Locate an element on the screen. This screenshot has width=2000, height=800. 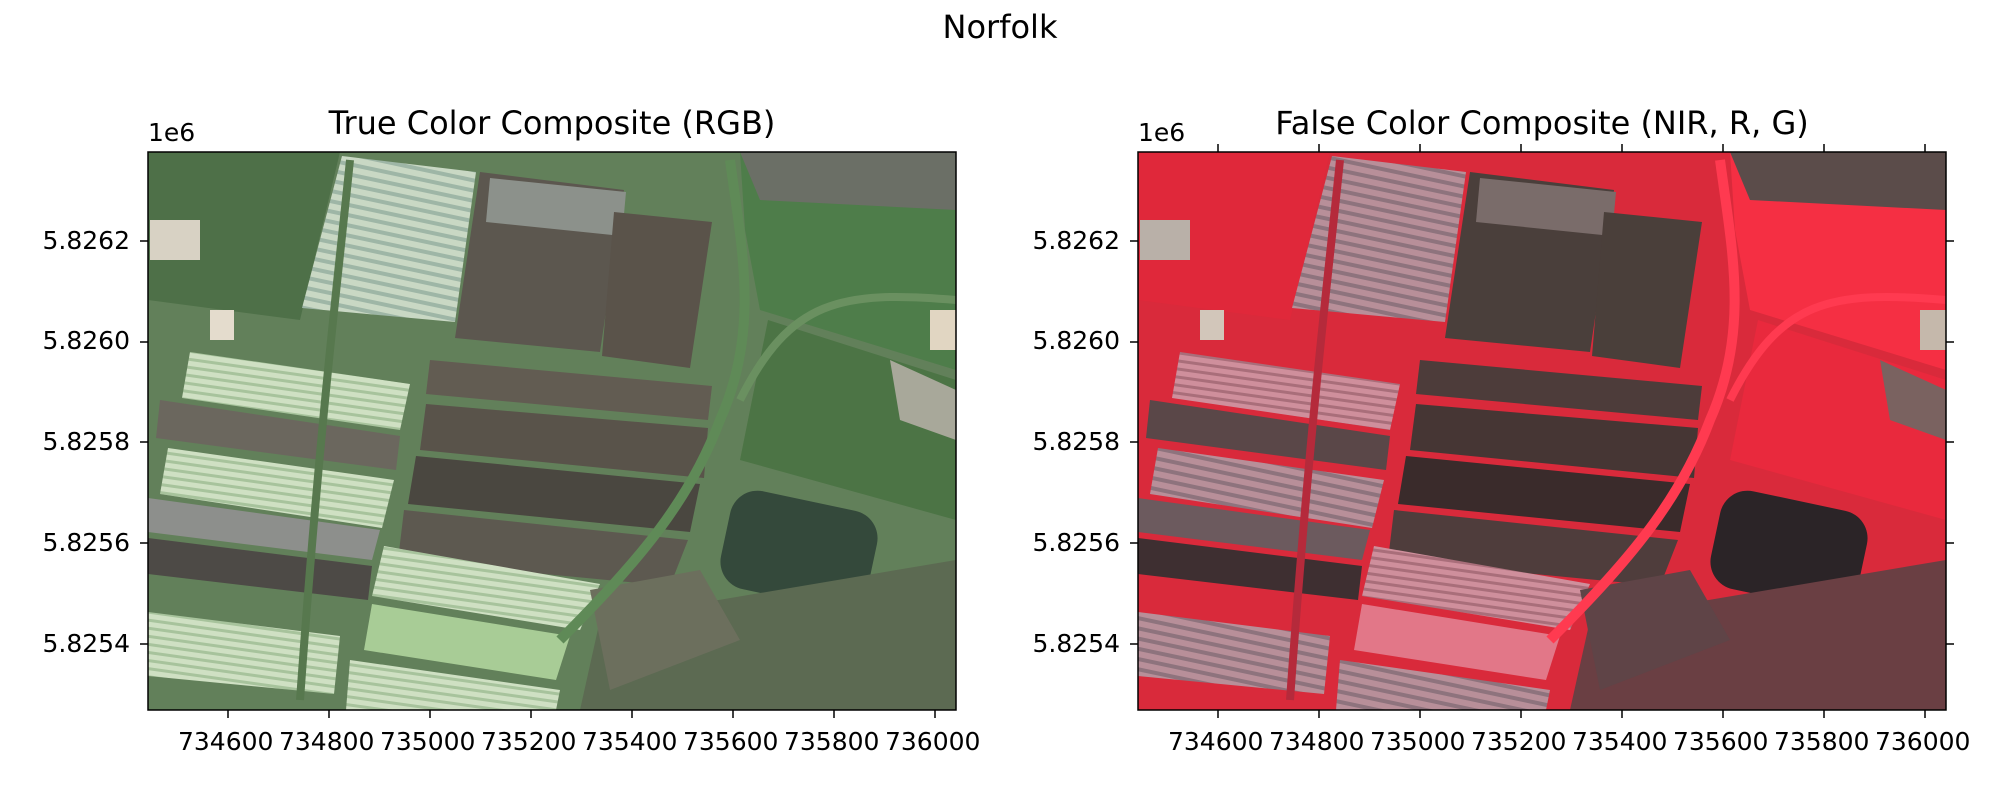
panel-2-ytick: 5.8254 is located at coordinates (1076, 643).